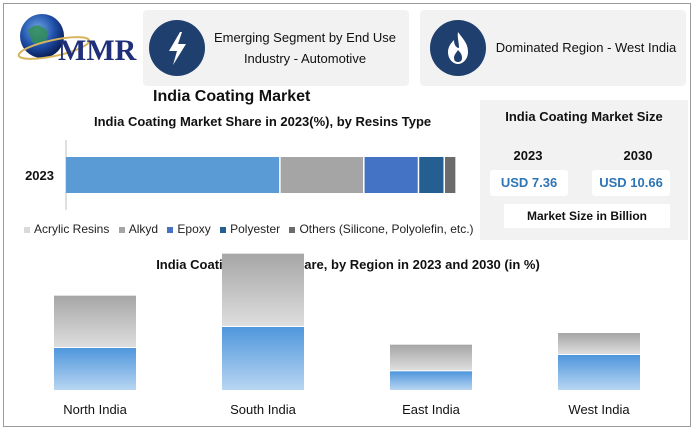  What do you see at coordinates (638, 155) in the screenshot?
I see `year-label-2030: 2030` at bounding box center [638, 155].